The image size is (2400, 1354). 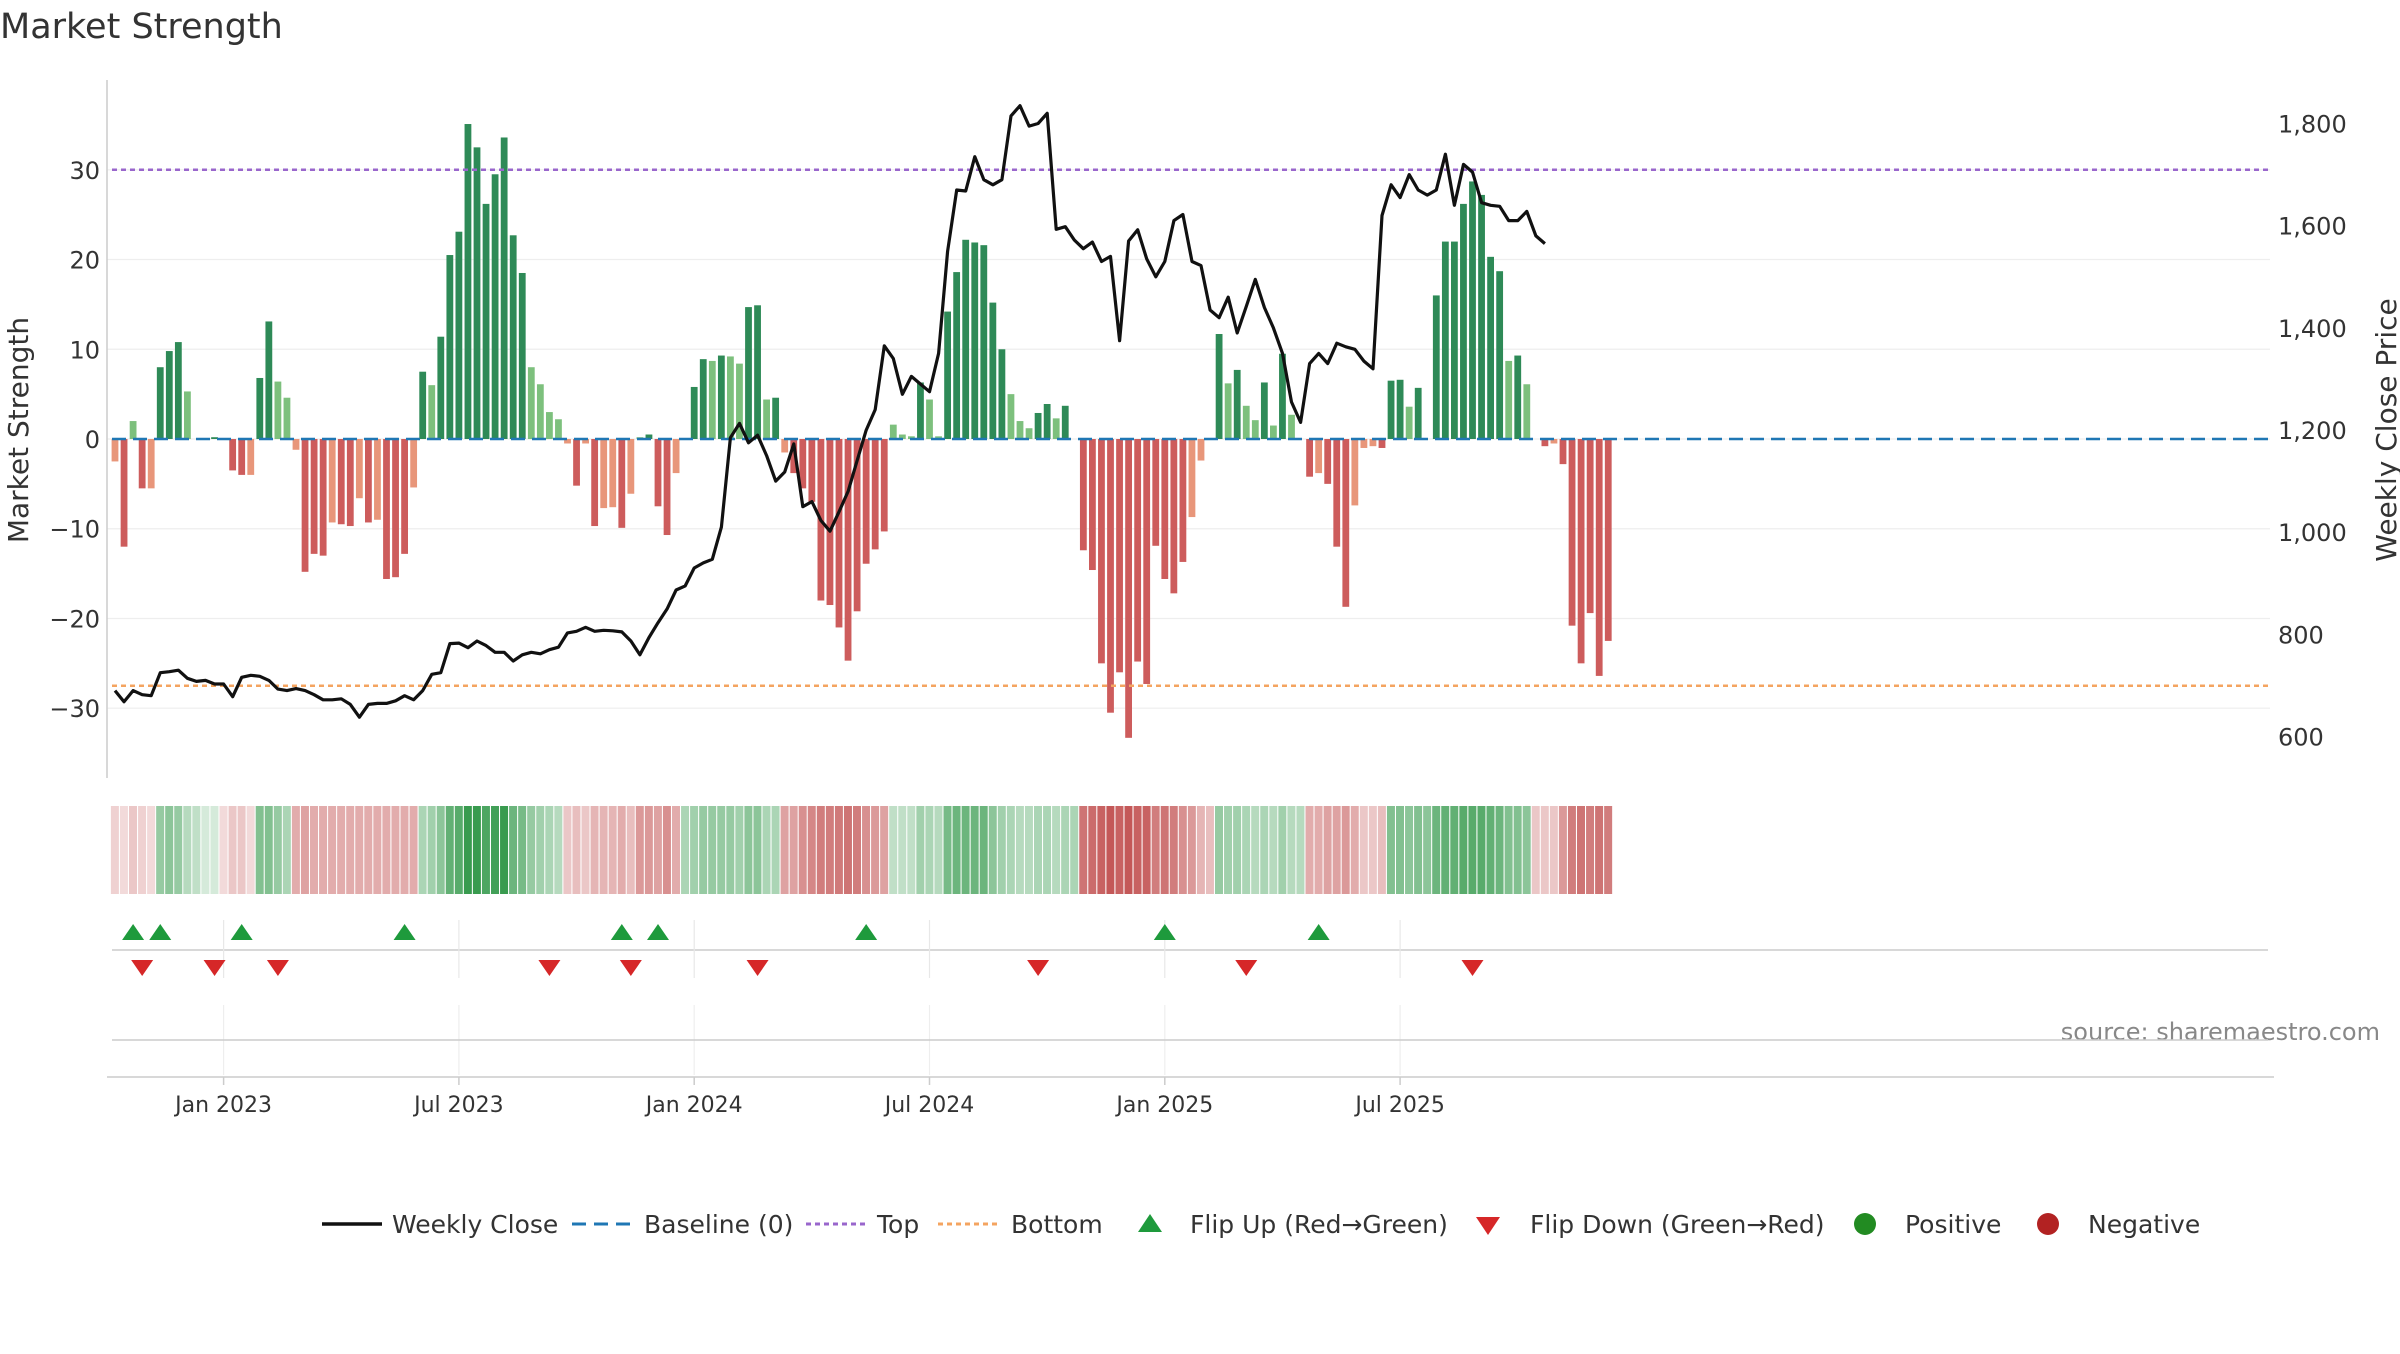 What do you see at coordinates (1865, 1224) in the screenshot?
I see `legend-dot-swatch` at bounding box center [1865, 1224].